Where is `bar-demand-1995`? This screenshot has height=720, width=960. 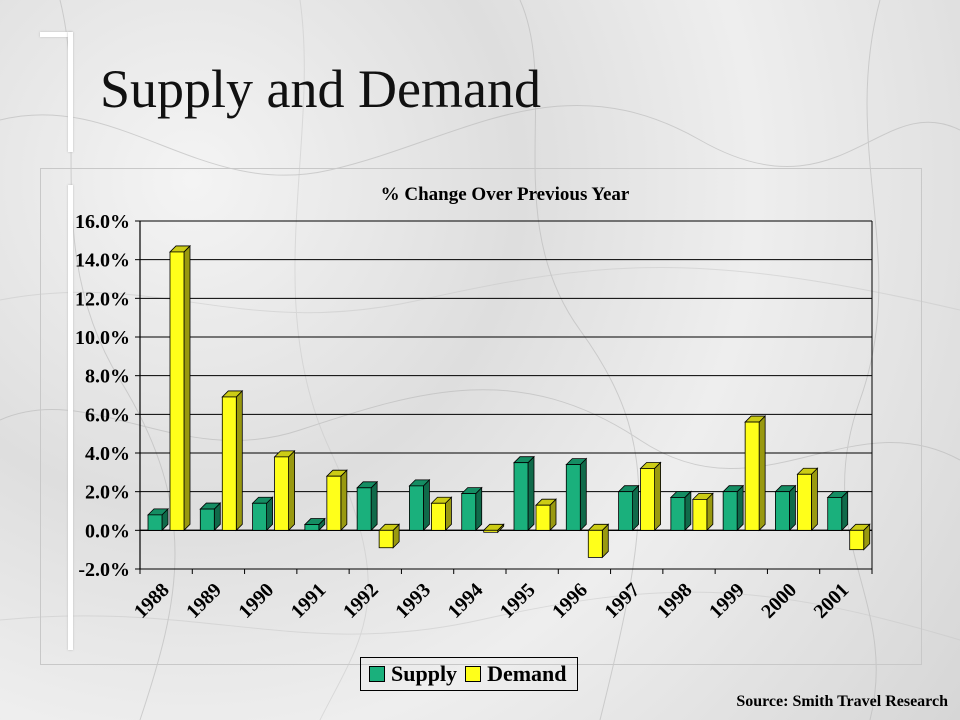 bar-demand-1995 is located at coordinates (543, 517).